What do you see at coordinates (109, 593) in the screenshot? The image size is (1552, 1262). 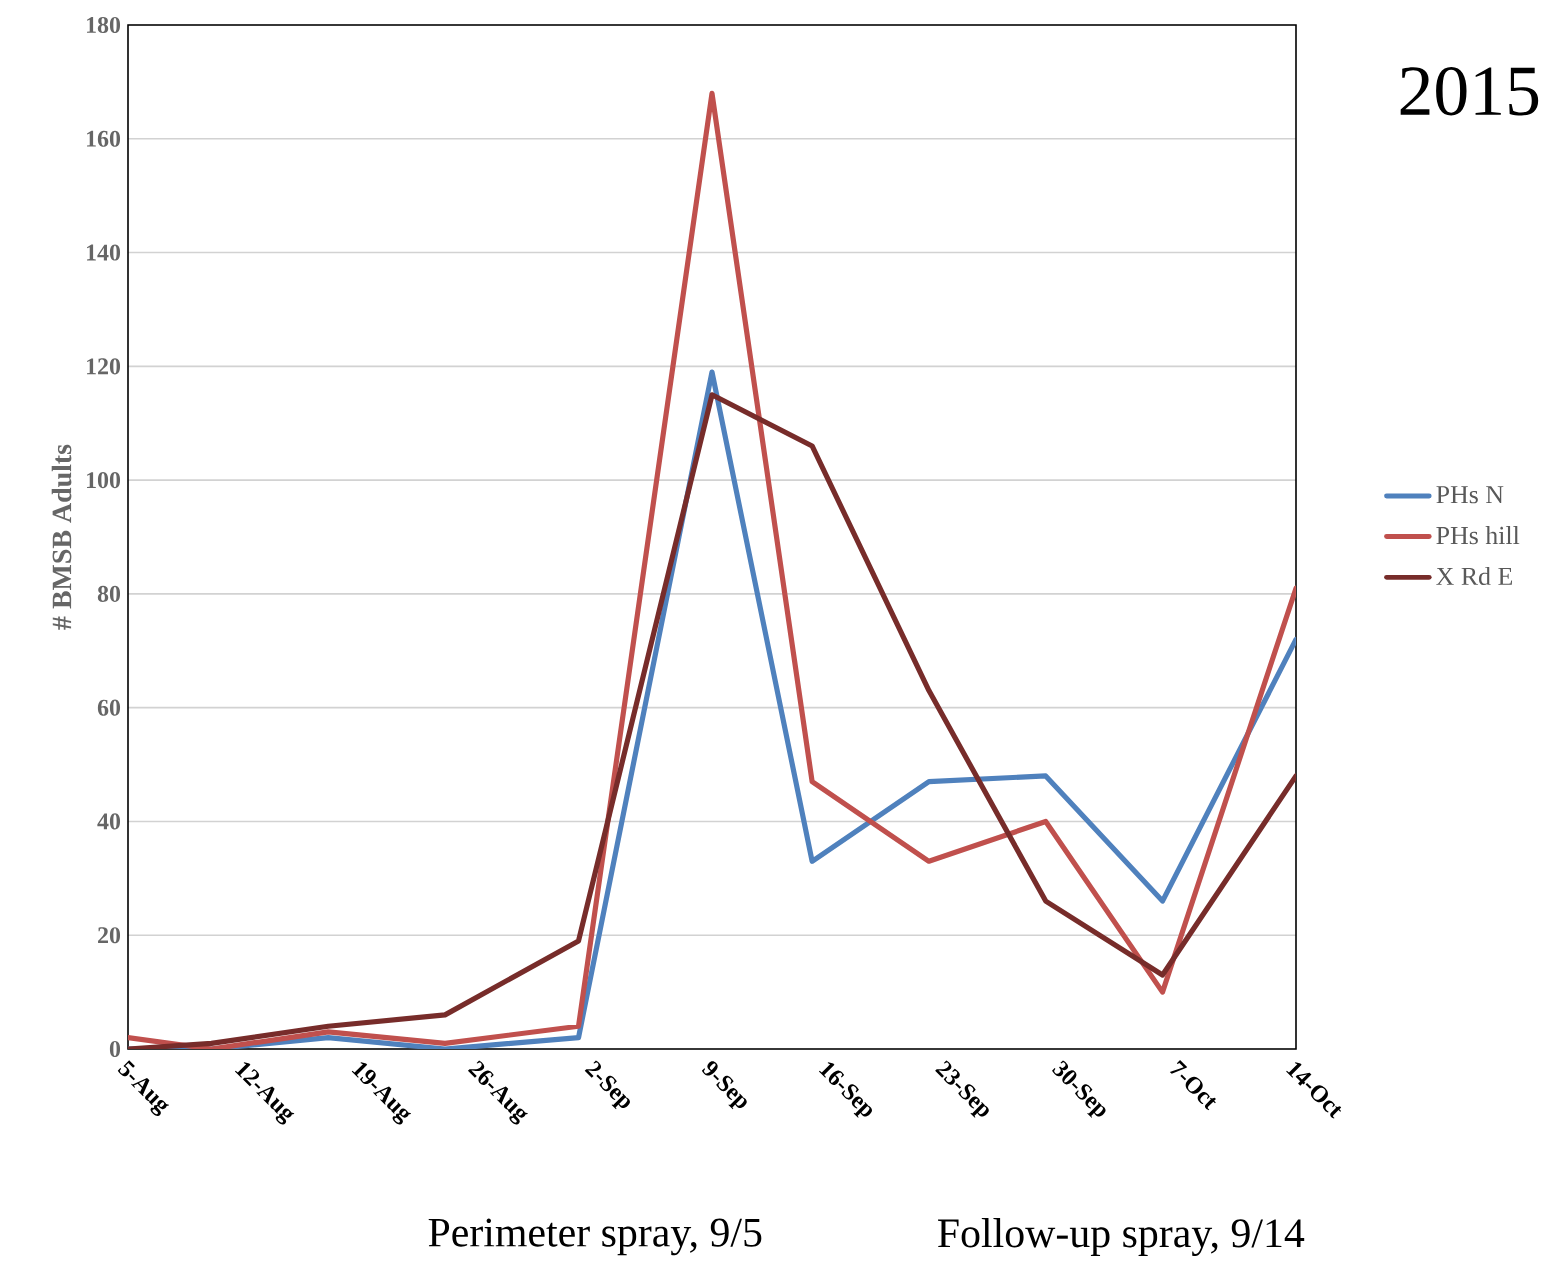 I see `y-tick-label: 80` at bounding box center [109, 593].